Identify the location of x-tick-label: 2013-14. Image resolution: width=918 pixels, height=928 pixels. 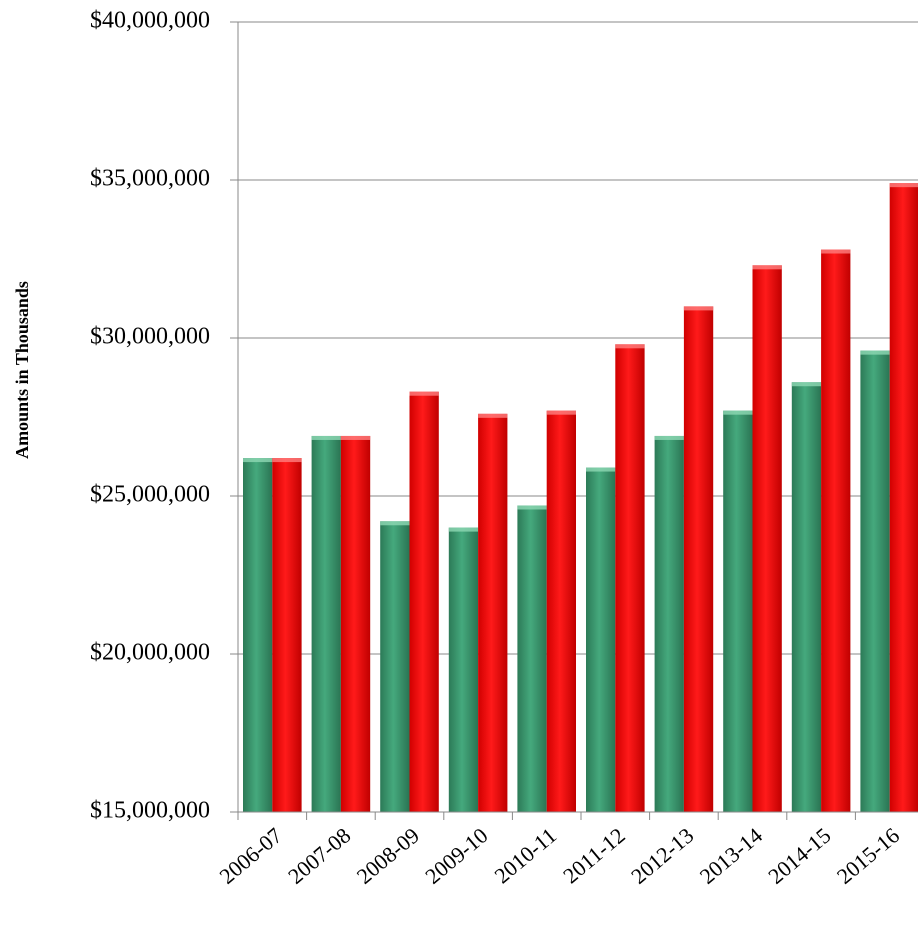
(731, 856).